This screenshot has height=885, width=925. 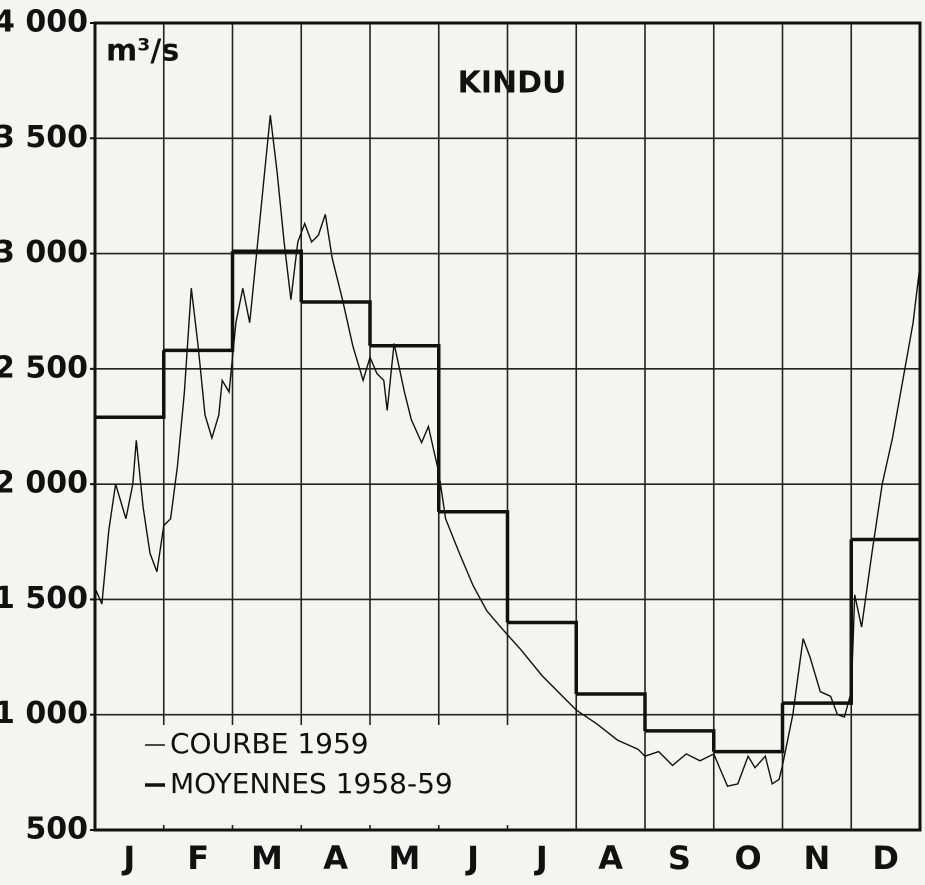 I want to click on y-tick-label: 3 500, so click(x=44, y=137).